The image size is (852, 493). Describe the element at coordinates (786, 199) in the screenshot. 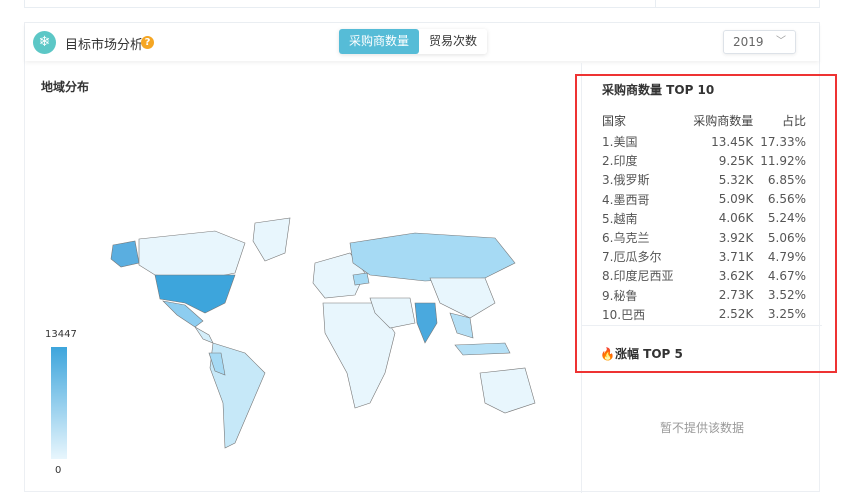

I see `share-cell: 6.56%` at that location.